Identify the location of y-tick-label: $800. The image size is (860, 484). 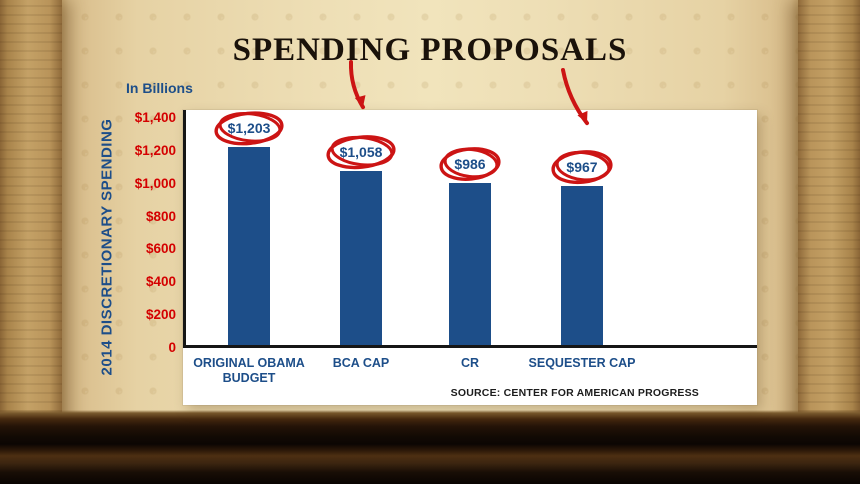
(160, 216).